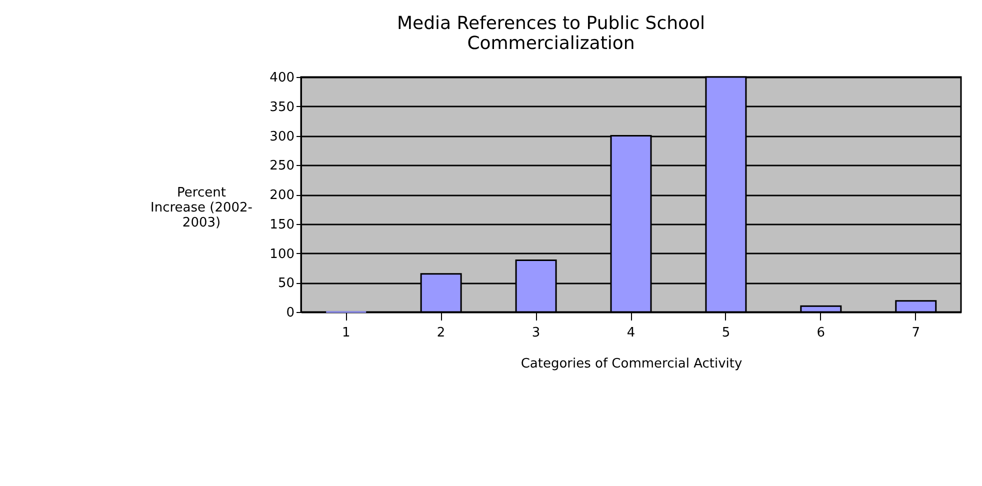  Describe the element at coordinates (201, 208) in the screenshot. I see `y-axis-title: Percent Increase (2002-2003)` at that location.